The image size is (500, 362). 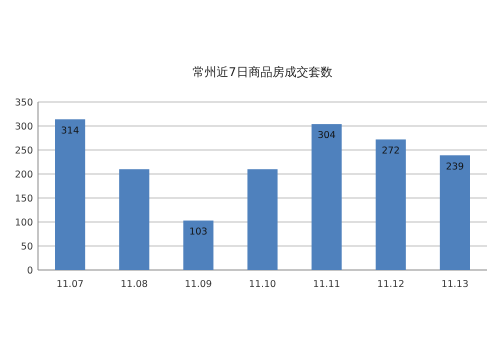 What do you see at coordinates (23, 151) in the screenshot?
I see `y-tick-label: 250` at bounding box center [23, 151].